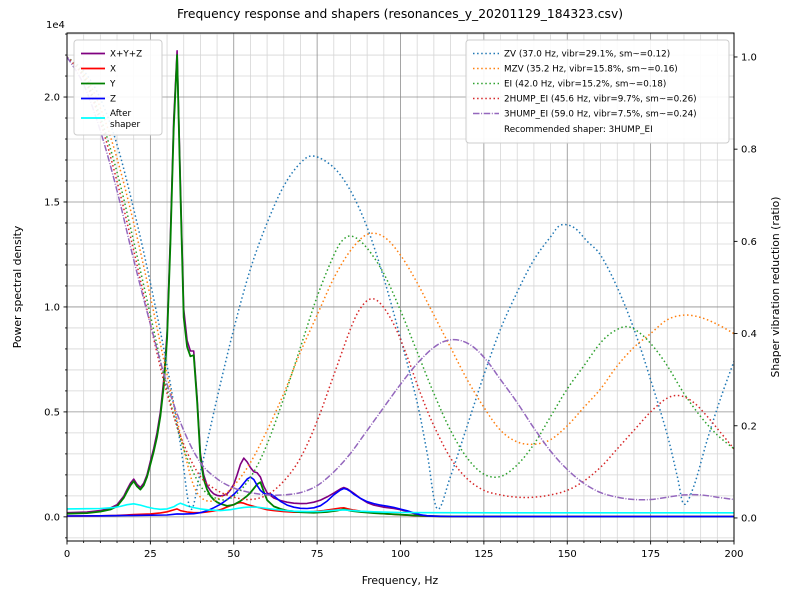  What do you see at coordinates (125, 125) in the screenshot?
I see `legend-label: shaper` at bounding box center [125, 125].